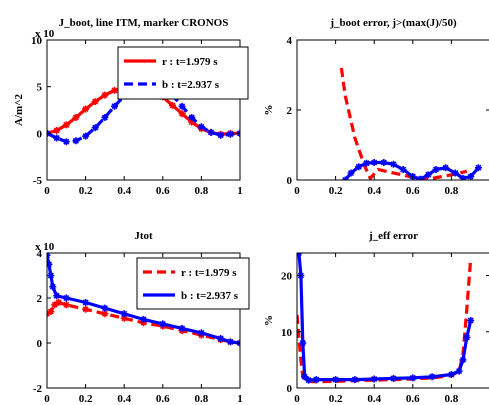 The image size is (489, 405). Describe the element at coordinates (40, 88) in the screenshot. I see `y-tick-label: 5` at that location.